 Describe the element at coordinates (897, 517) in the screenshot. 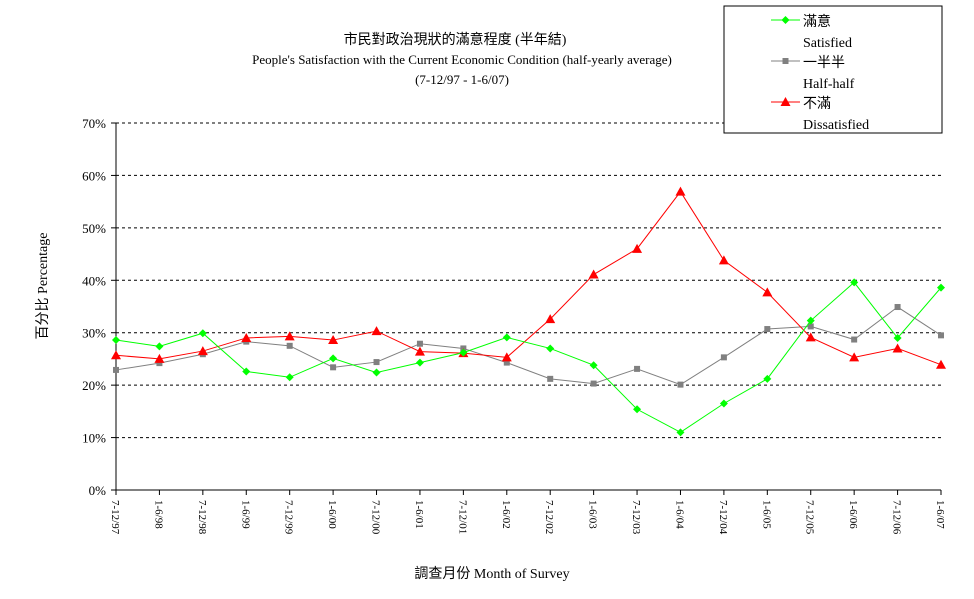

I see `x-tick-label: 7-12/06` at that location.